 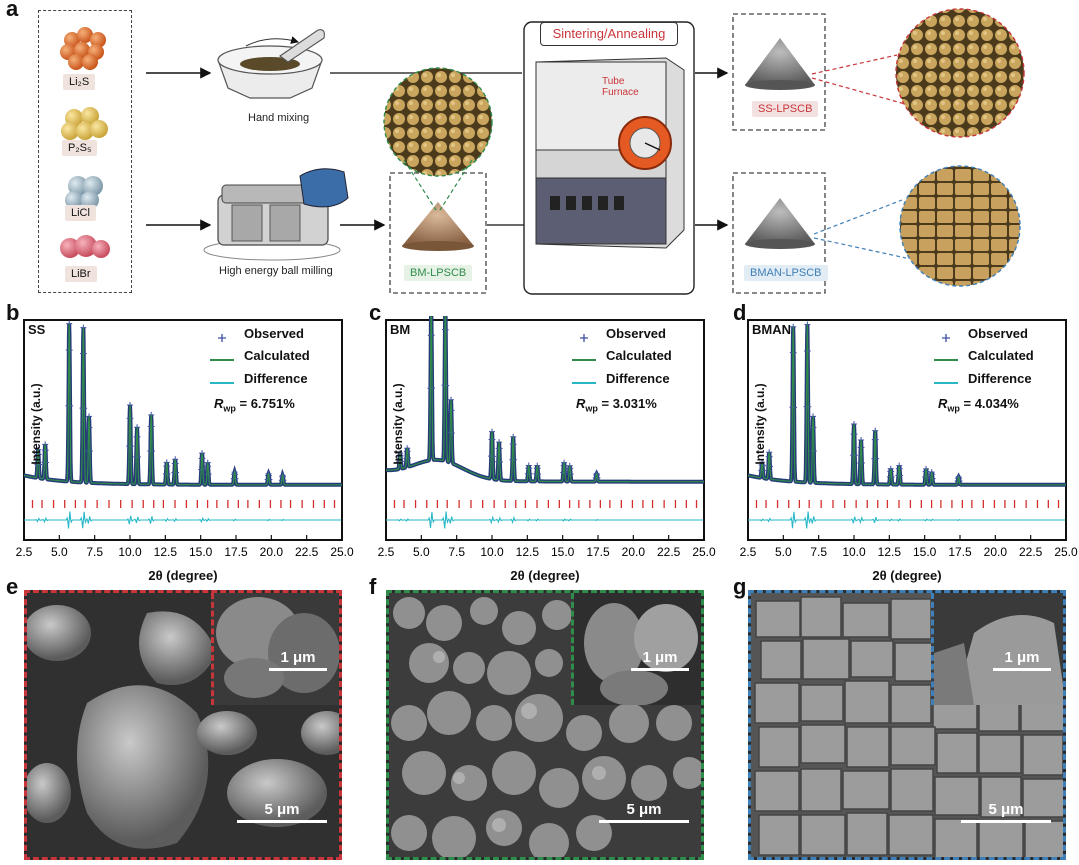 What do you see at coordinates (610, 153) in the screenshot?
I see `tube-furnace-icon` at bounding box center [610, 153].